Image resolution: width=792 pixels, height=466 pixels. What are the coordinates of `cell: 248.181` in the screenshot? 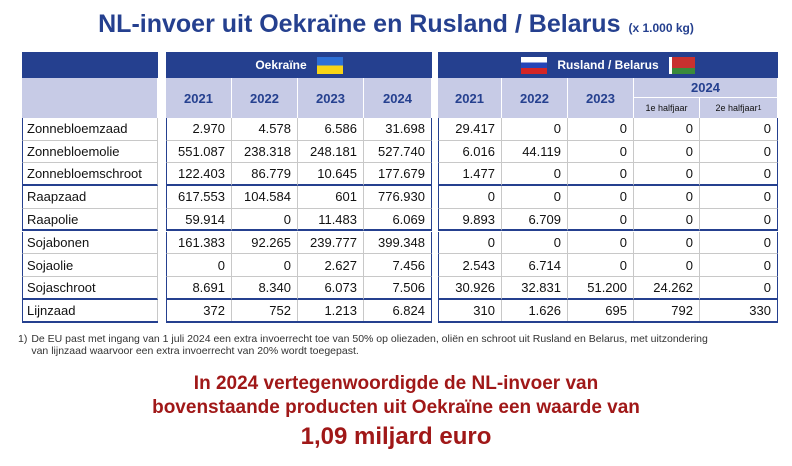 It's located at (331, 152).